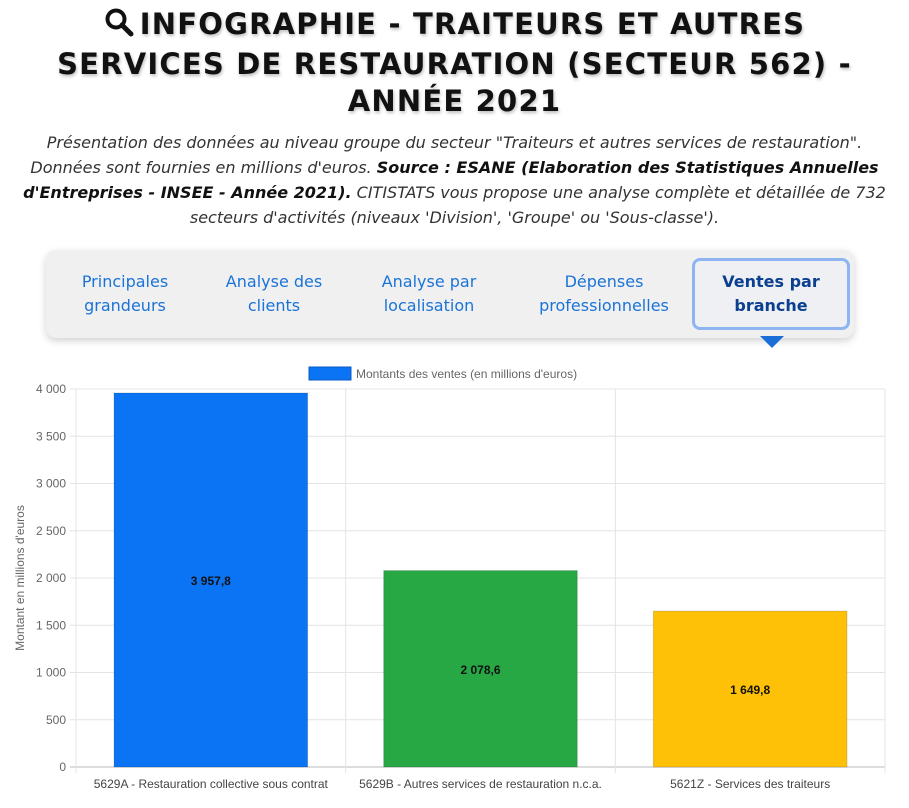 This screenshot has width=909, height=808. I want to click on y-tick-label: 2 000, so click(51, 578).